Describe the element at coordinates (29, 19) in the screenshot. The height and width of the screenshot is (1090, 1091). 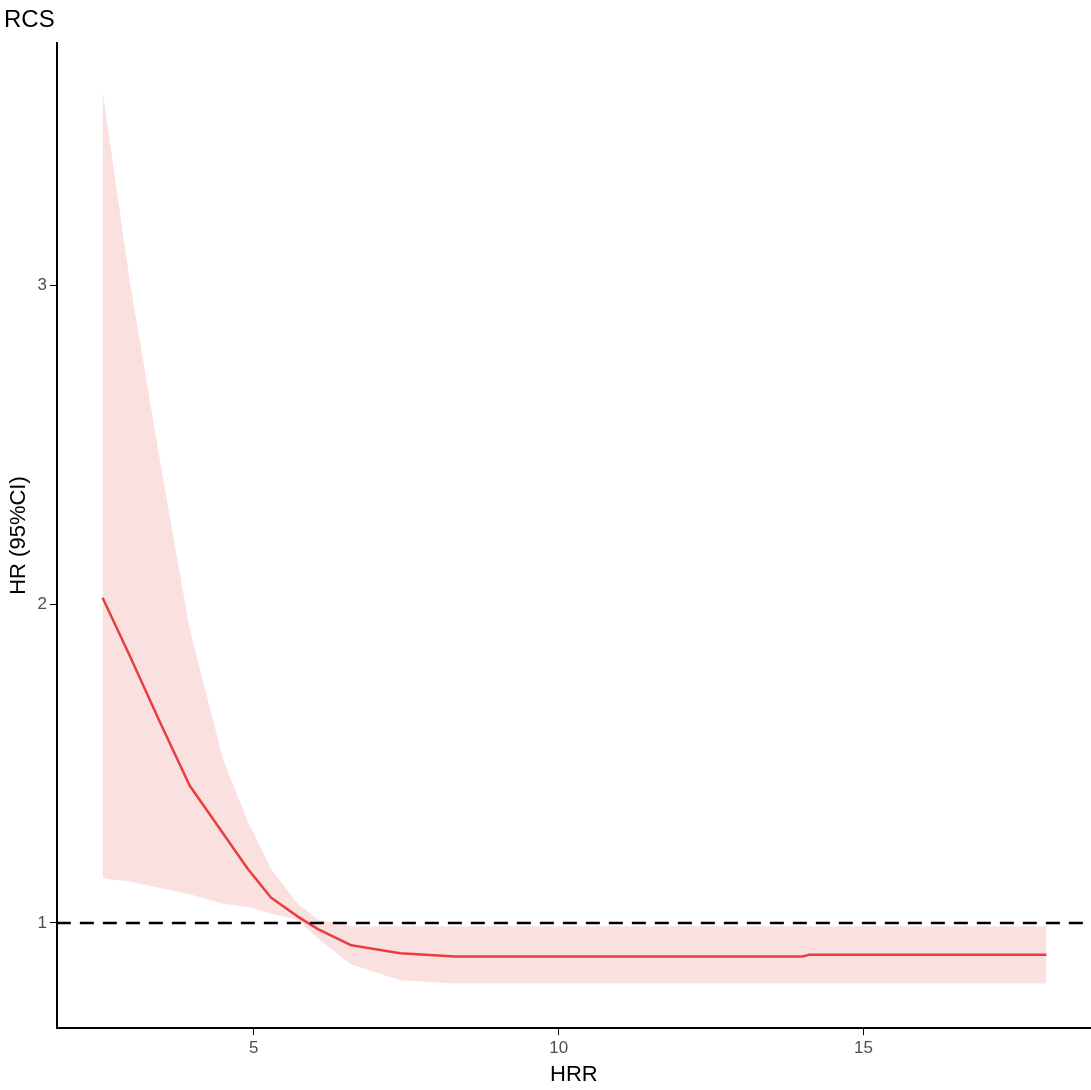
I see `chart-title: RCS` at that location.